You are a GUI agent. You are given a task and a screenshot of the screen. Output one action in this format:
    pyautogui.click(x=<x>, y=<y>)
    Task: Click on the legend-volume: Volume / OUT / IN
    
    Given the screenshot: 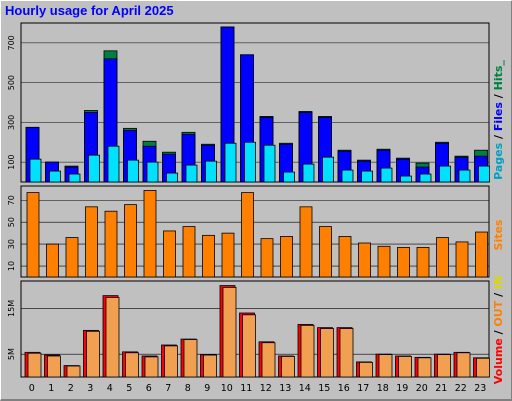 What is the action you would take?
    pyautogui.click(x=498, y=330)
    